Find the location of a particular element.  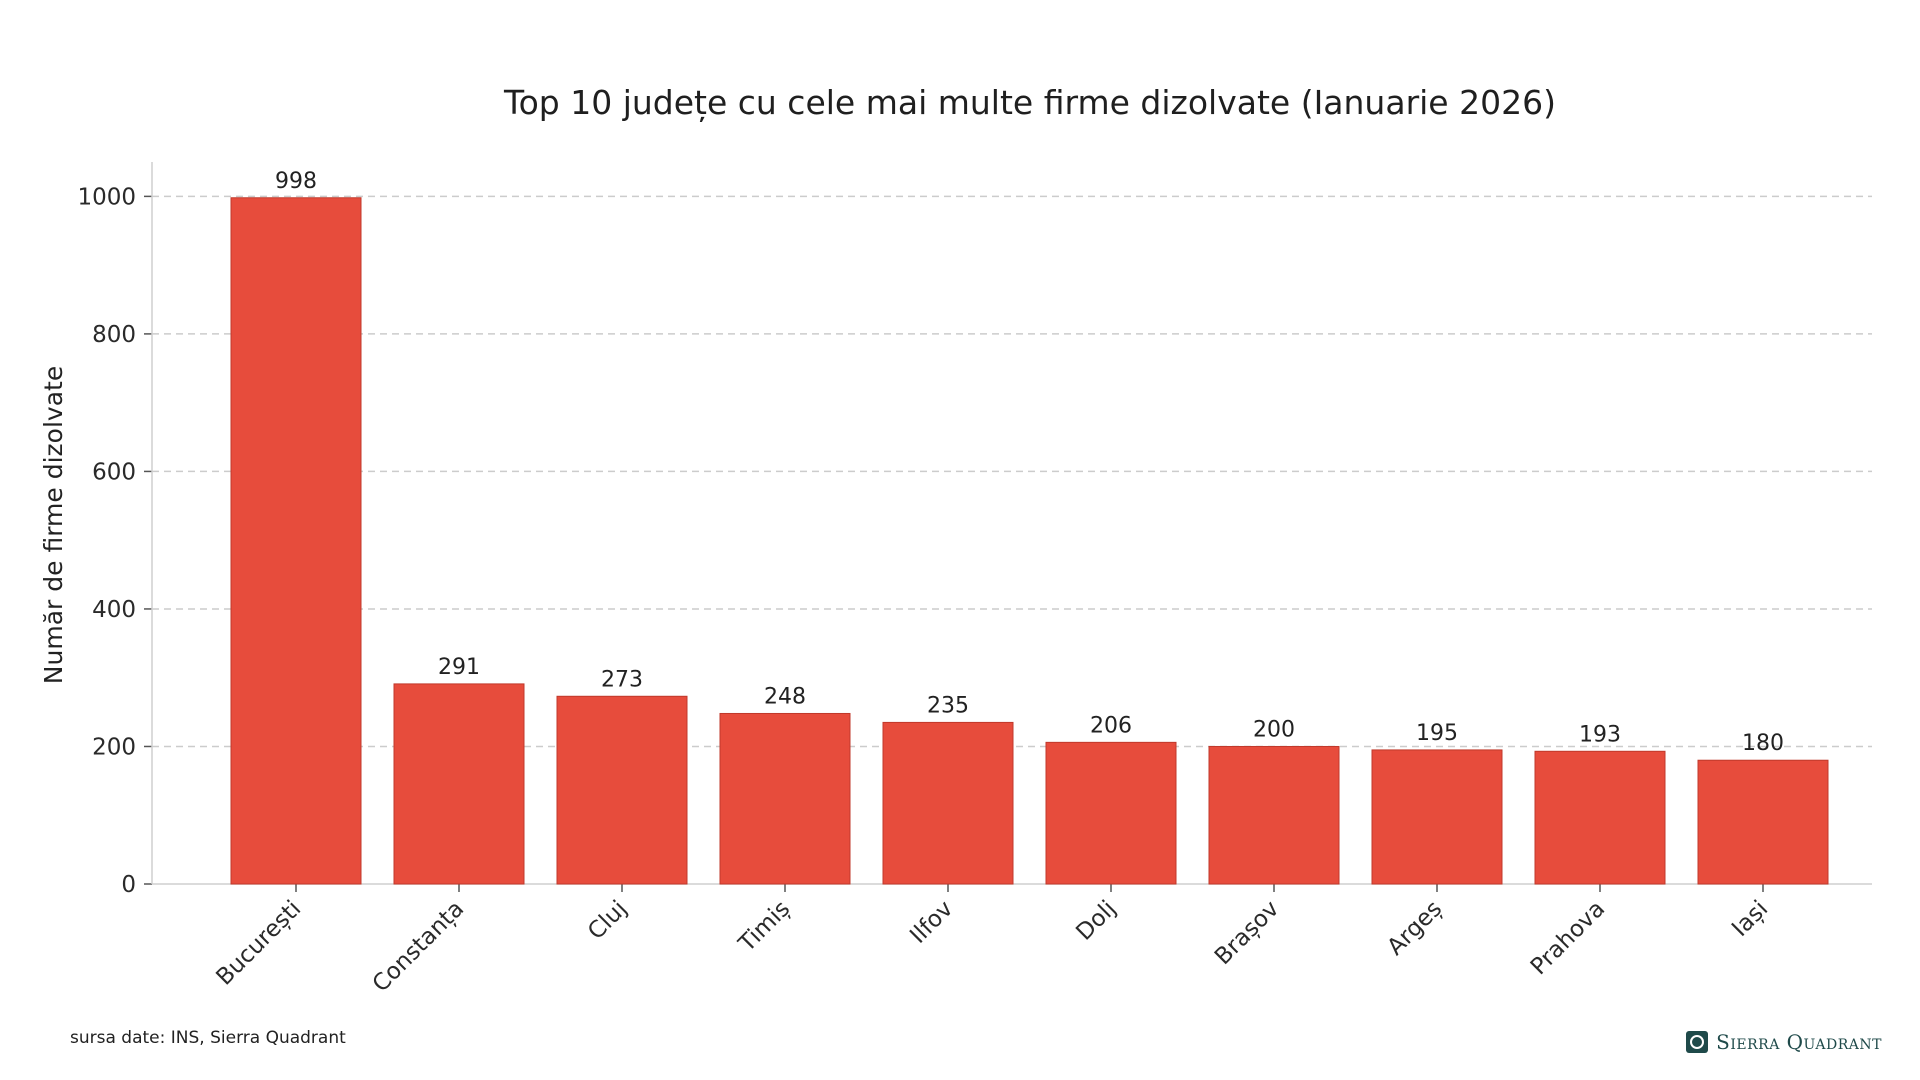

y-tick-label: 400 is located at coordinates (114, 610).